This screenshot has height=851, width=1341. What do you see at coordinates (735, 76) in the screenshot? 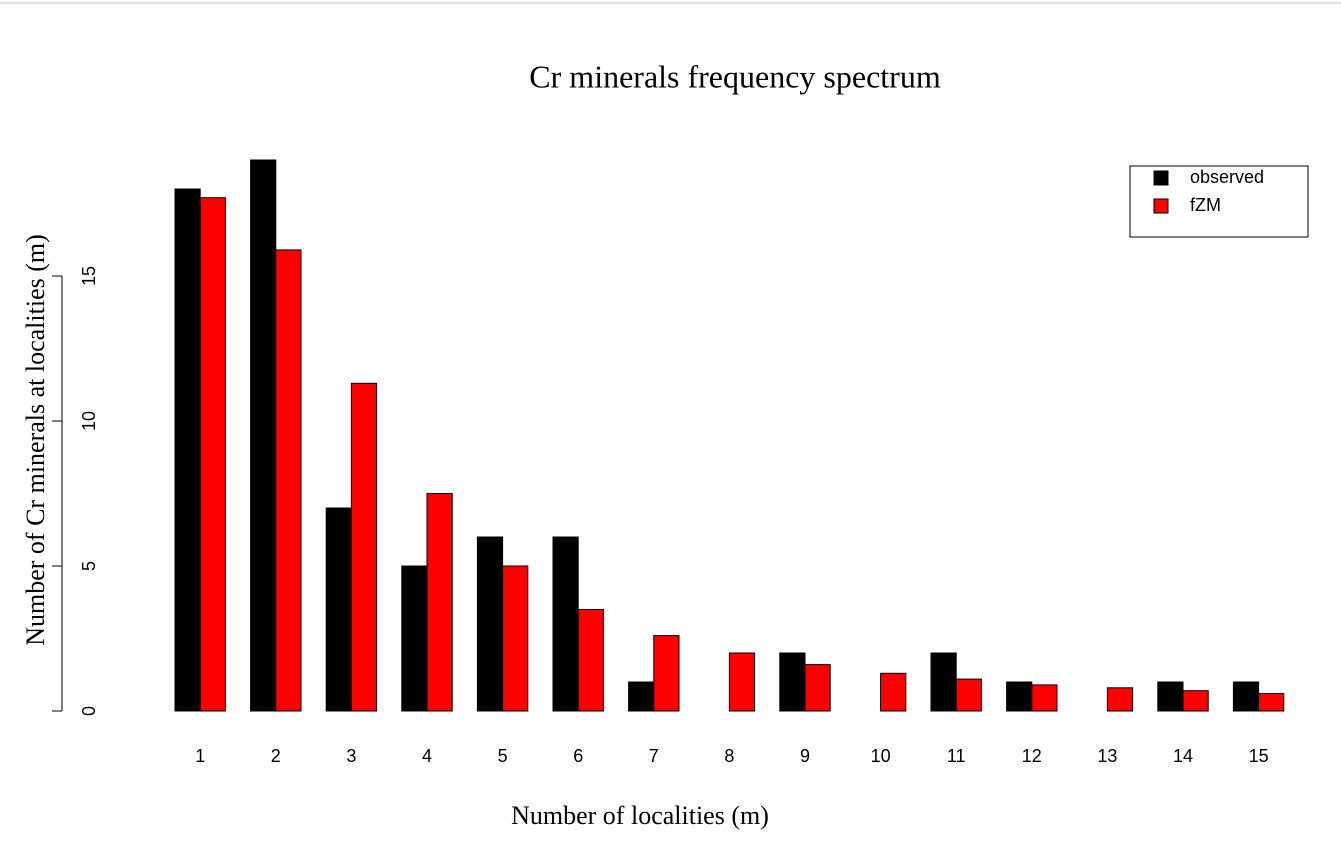
I see `chart-title: Cr minerals frequency spectrum` at bounding box center [735, 76].